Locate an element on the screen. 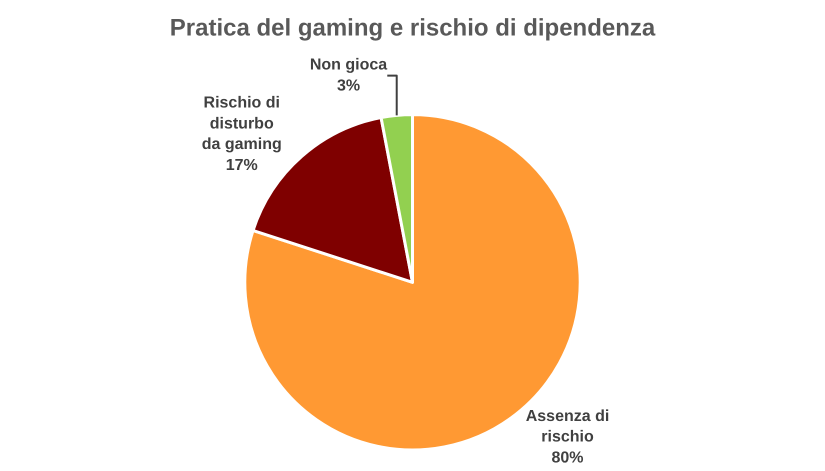 The image size is (825, 471). slice-label: Rischio di disturbo da gaming is located at coordinates (242, 124).